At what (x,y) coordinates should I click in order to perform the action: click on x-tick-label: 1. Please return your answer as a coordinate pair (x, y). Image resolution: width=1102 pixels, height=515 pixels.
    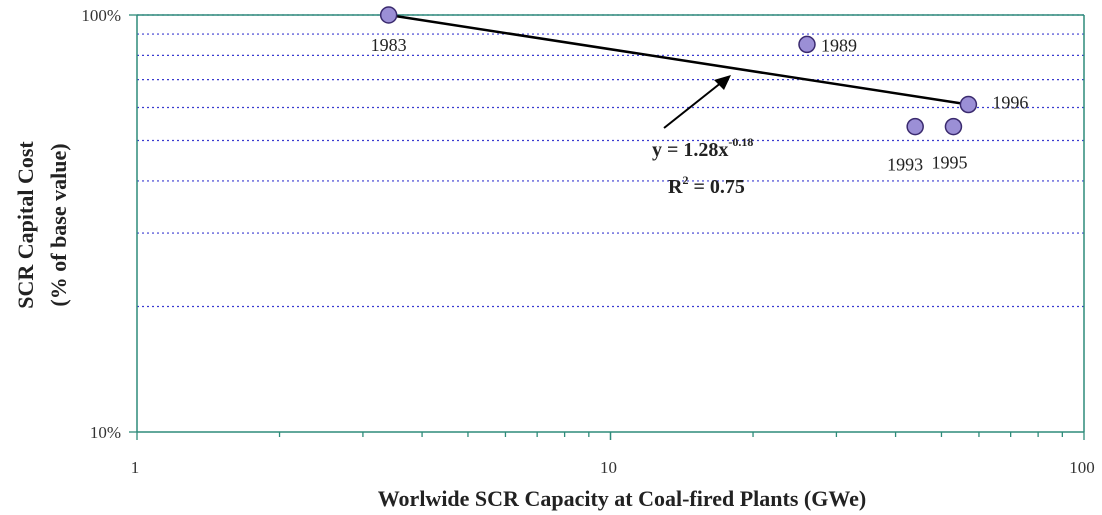
    Looking at the image, I should click on (135, 467).